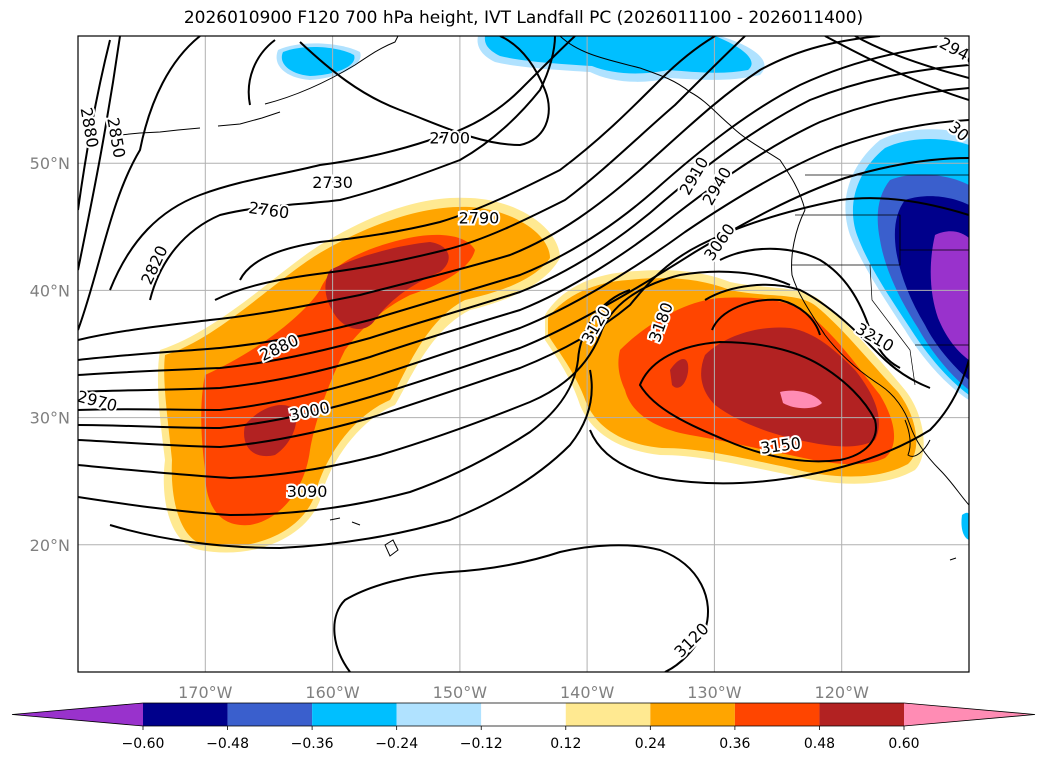  What do you see at coordinates (650, 744) in the screenshot?
I see `colorbar-tick-label: 0.24` at bounding box center [650, 744].